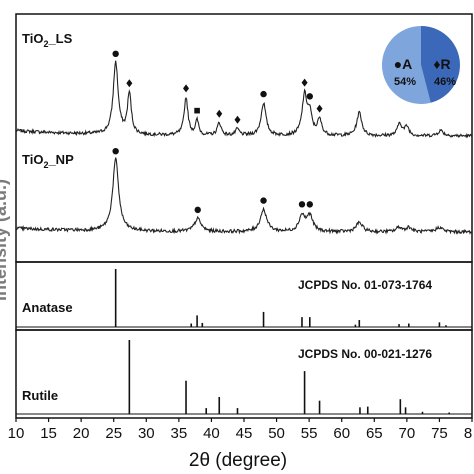  Describe the element at coordinates (276, 433) in the screenshot. I see `x-tick-label-50: 50` at that location.